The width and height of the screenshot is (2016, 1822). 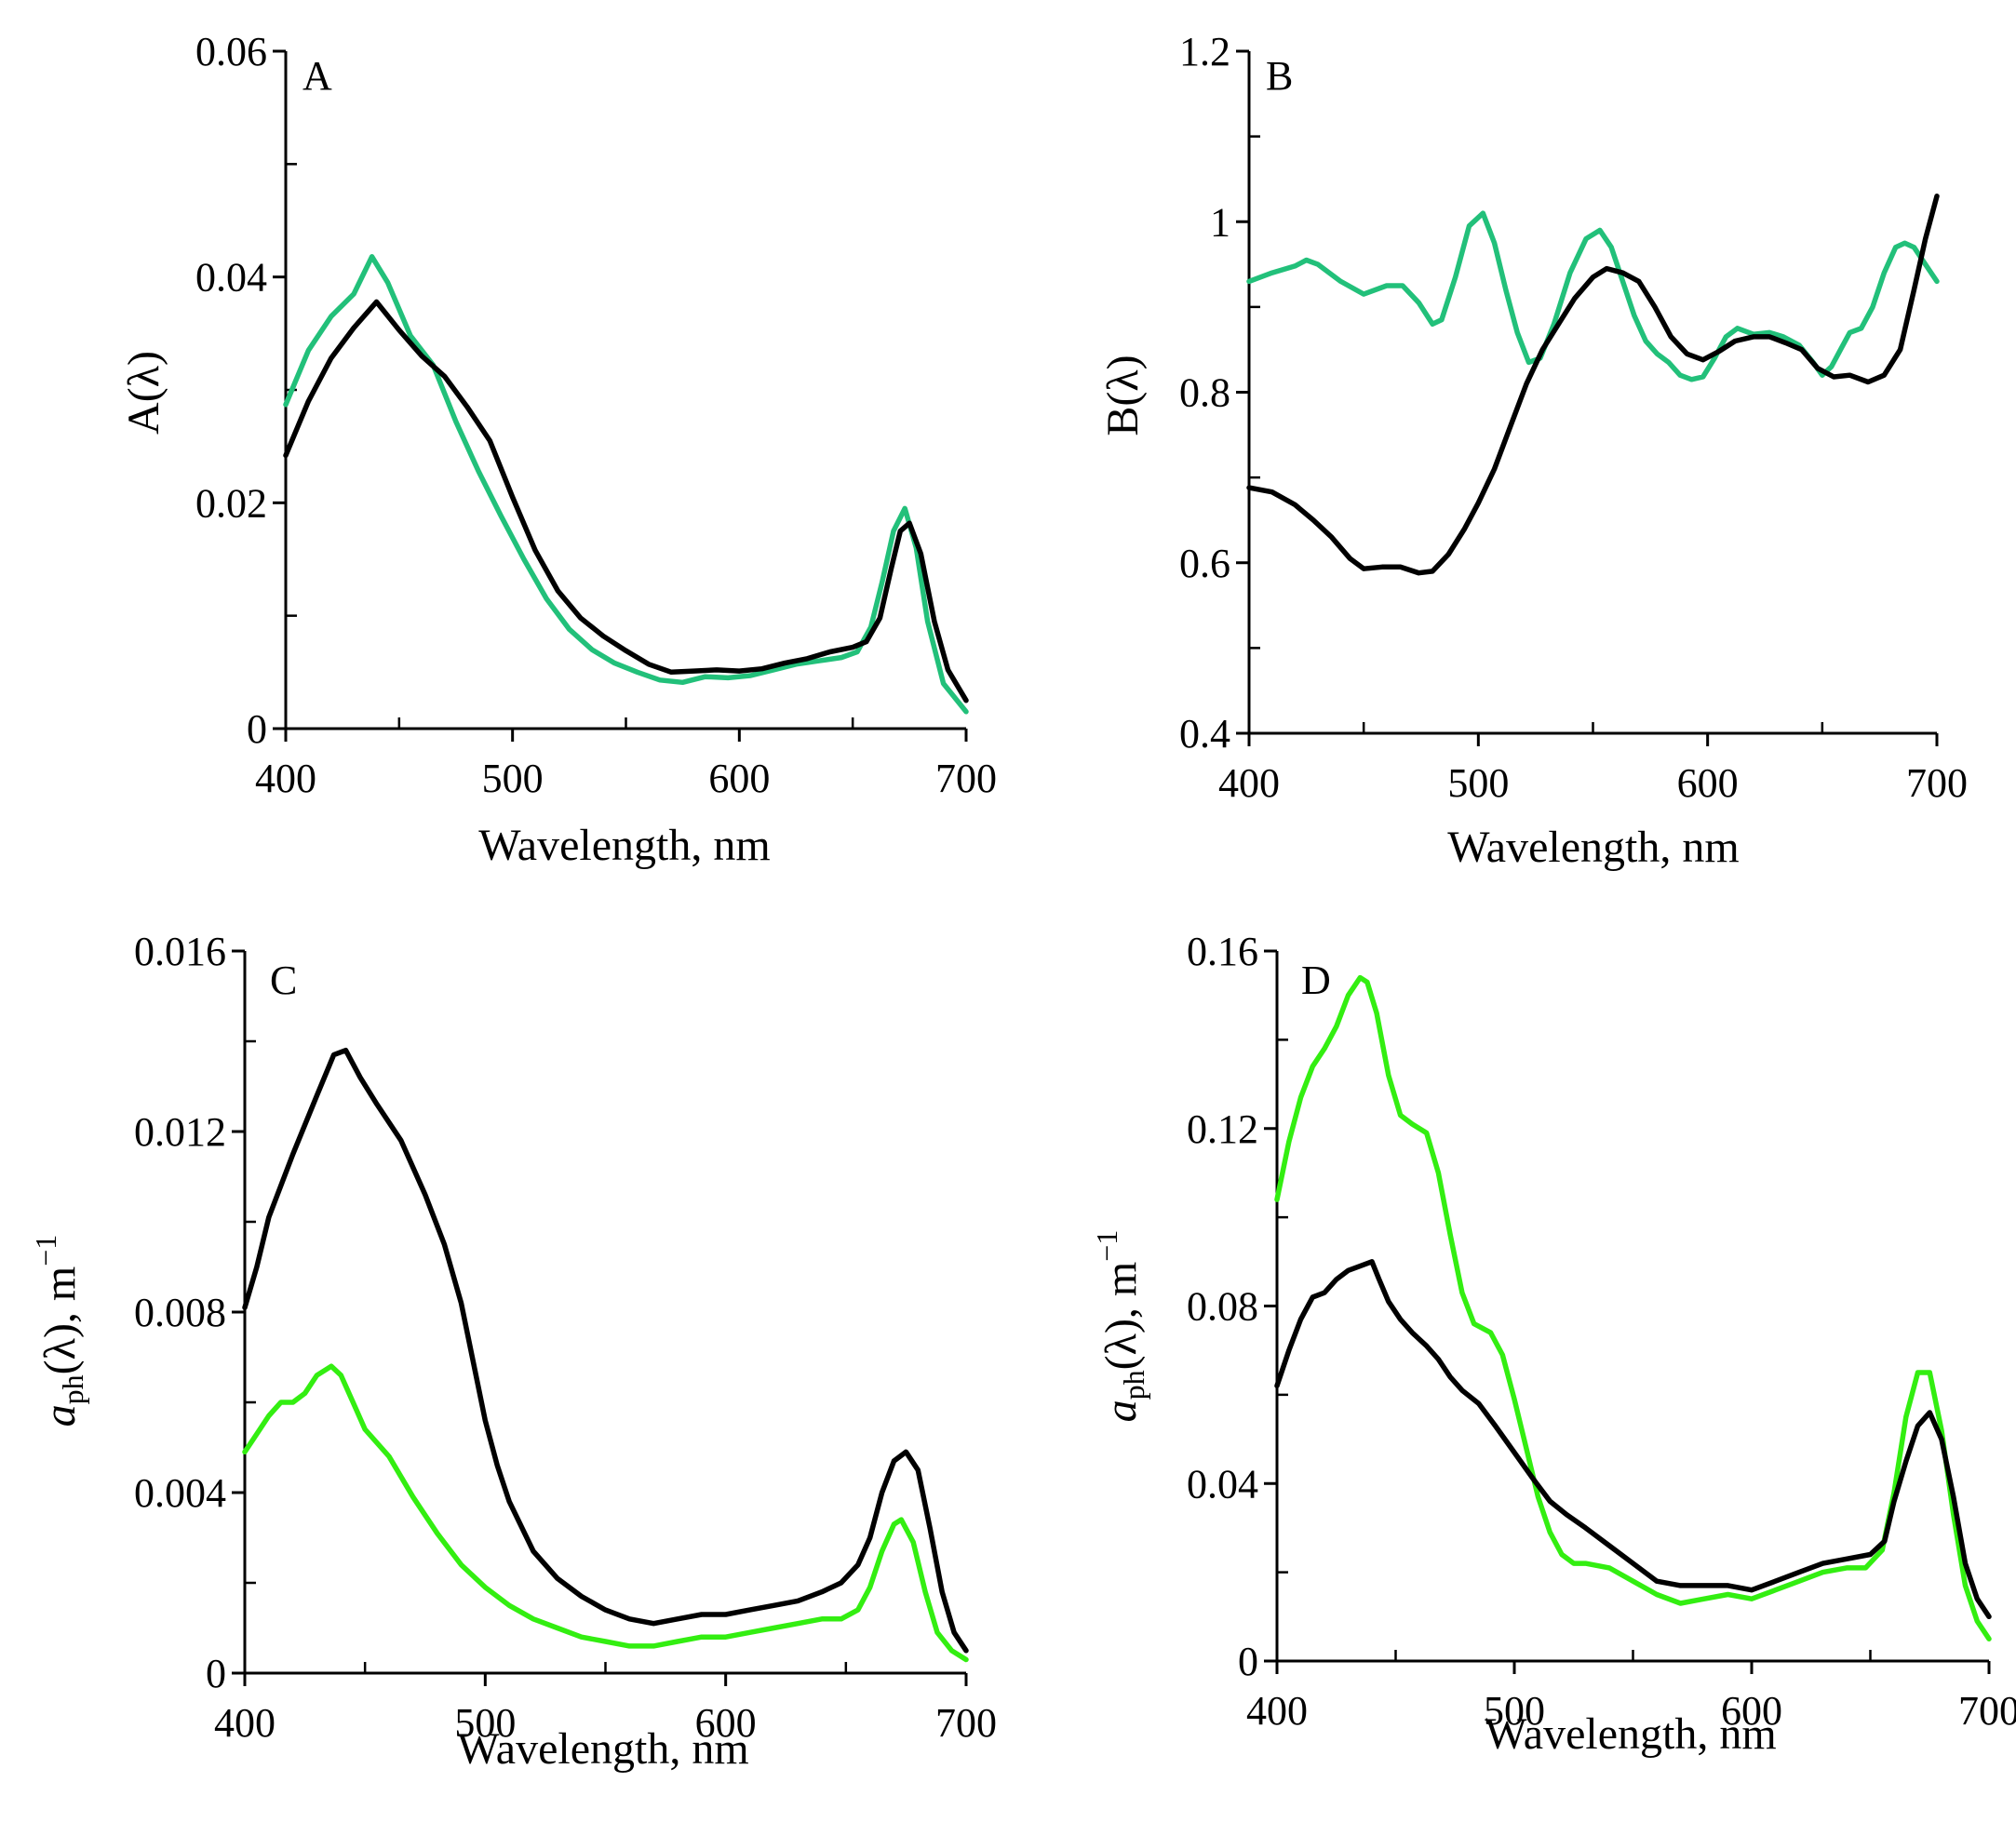 I want to click on y-tick-label-d: 0.08, so click(x=1222, y=1307).